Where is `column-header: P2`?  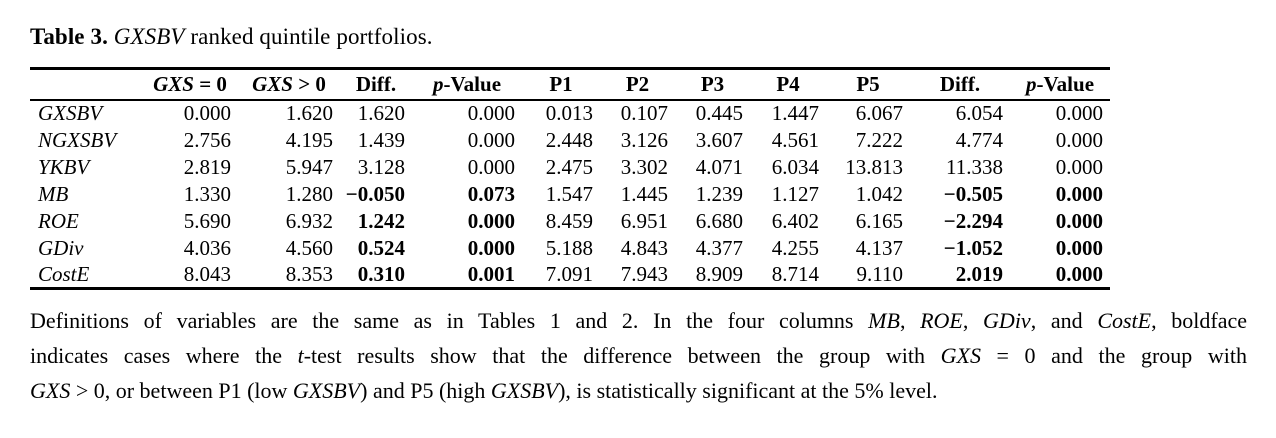
column-header: P2 is located at coordinates (637, 84).